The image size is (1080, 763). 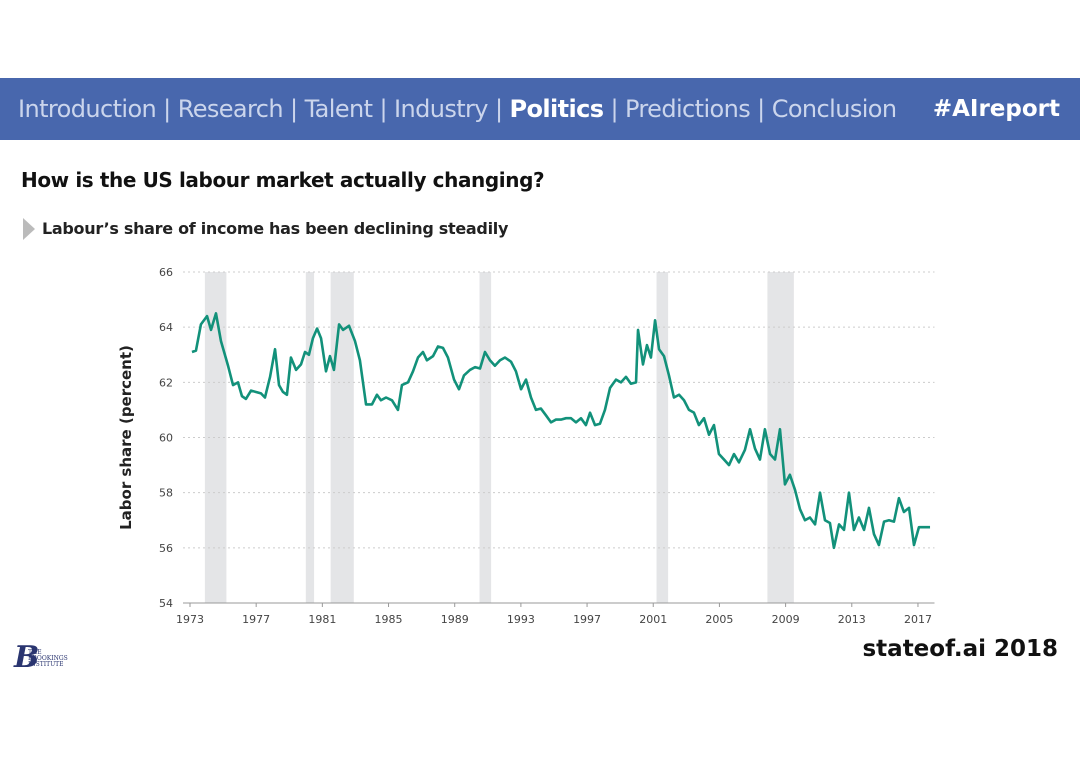 I want to click on logo-text: THE BROOKINGS INSTITUTE, so click(x=48, y=659).